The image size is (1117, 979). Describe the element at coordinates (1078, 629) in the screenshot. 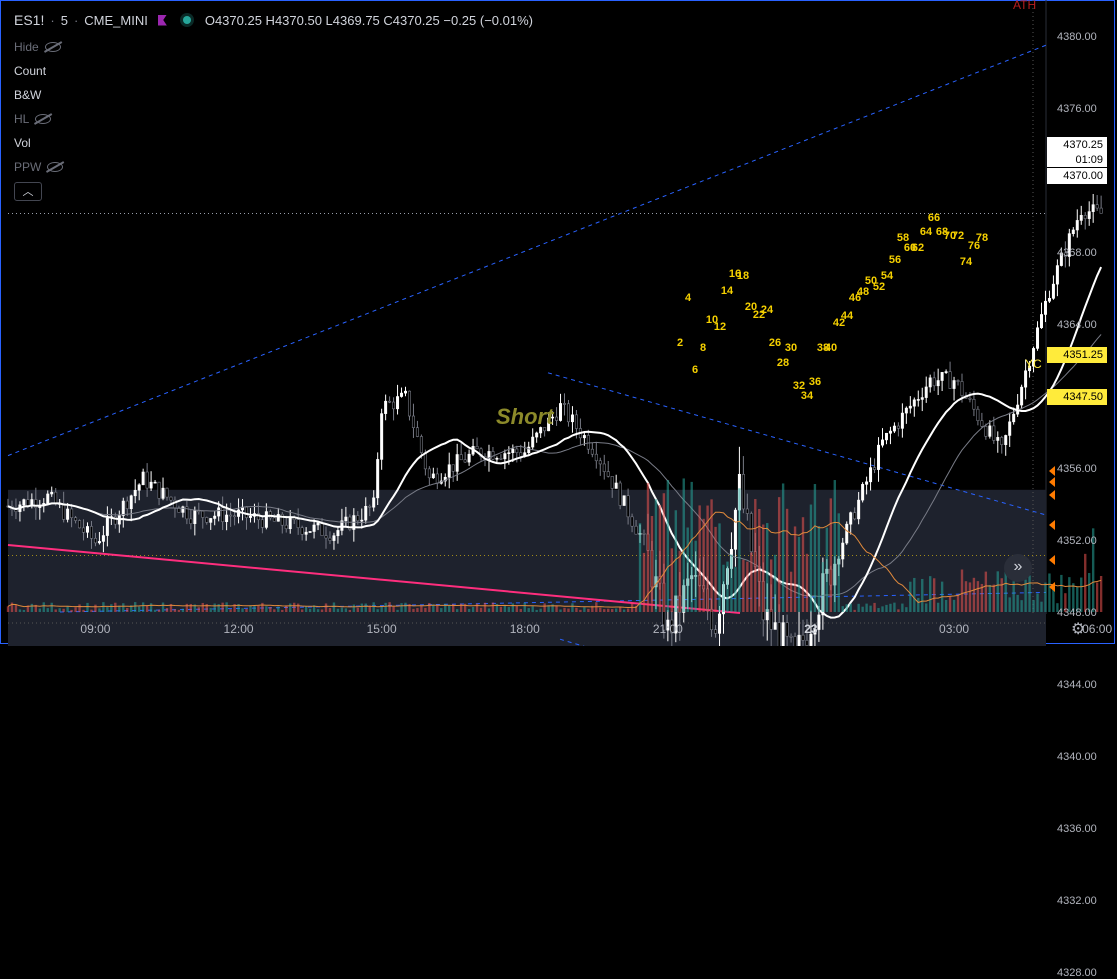

I see `gear-icon: ⚙` at that location.